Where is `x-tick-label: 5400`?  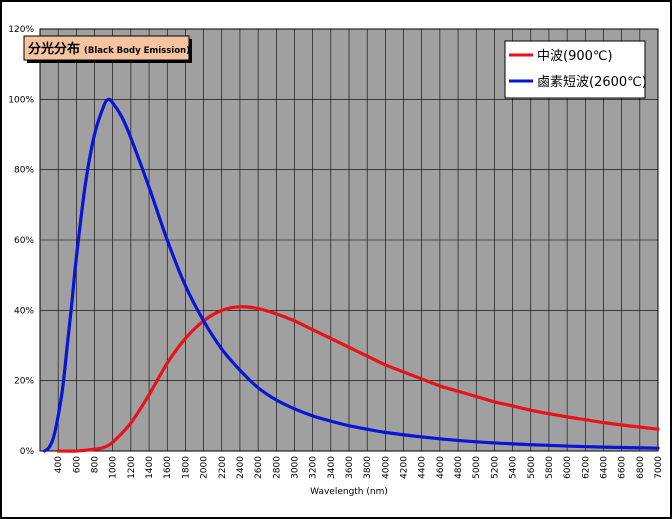 x-tick-label: 5400 is located at coordinates (514, 467).